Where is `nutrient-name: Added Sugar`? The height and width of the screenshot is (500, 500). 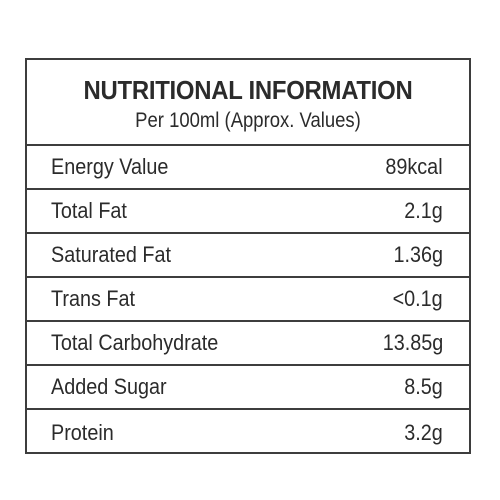 nutrient-name: Added Sugar is located at coordinates (109, 386).